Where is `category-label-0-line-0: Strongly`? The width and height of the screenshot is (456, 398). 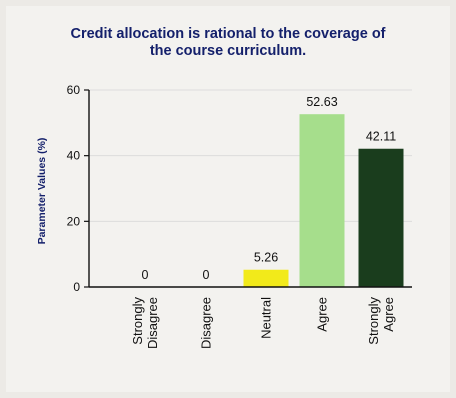 category-label-0-line-0: Strongly is located at coordinates (137, 321).